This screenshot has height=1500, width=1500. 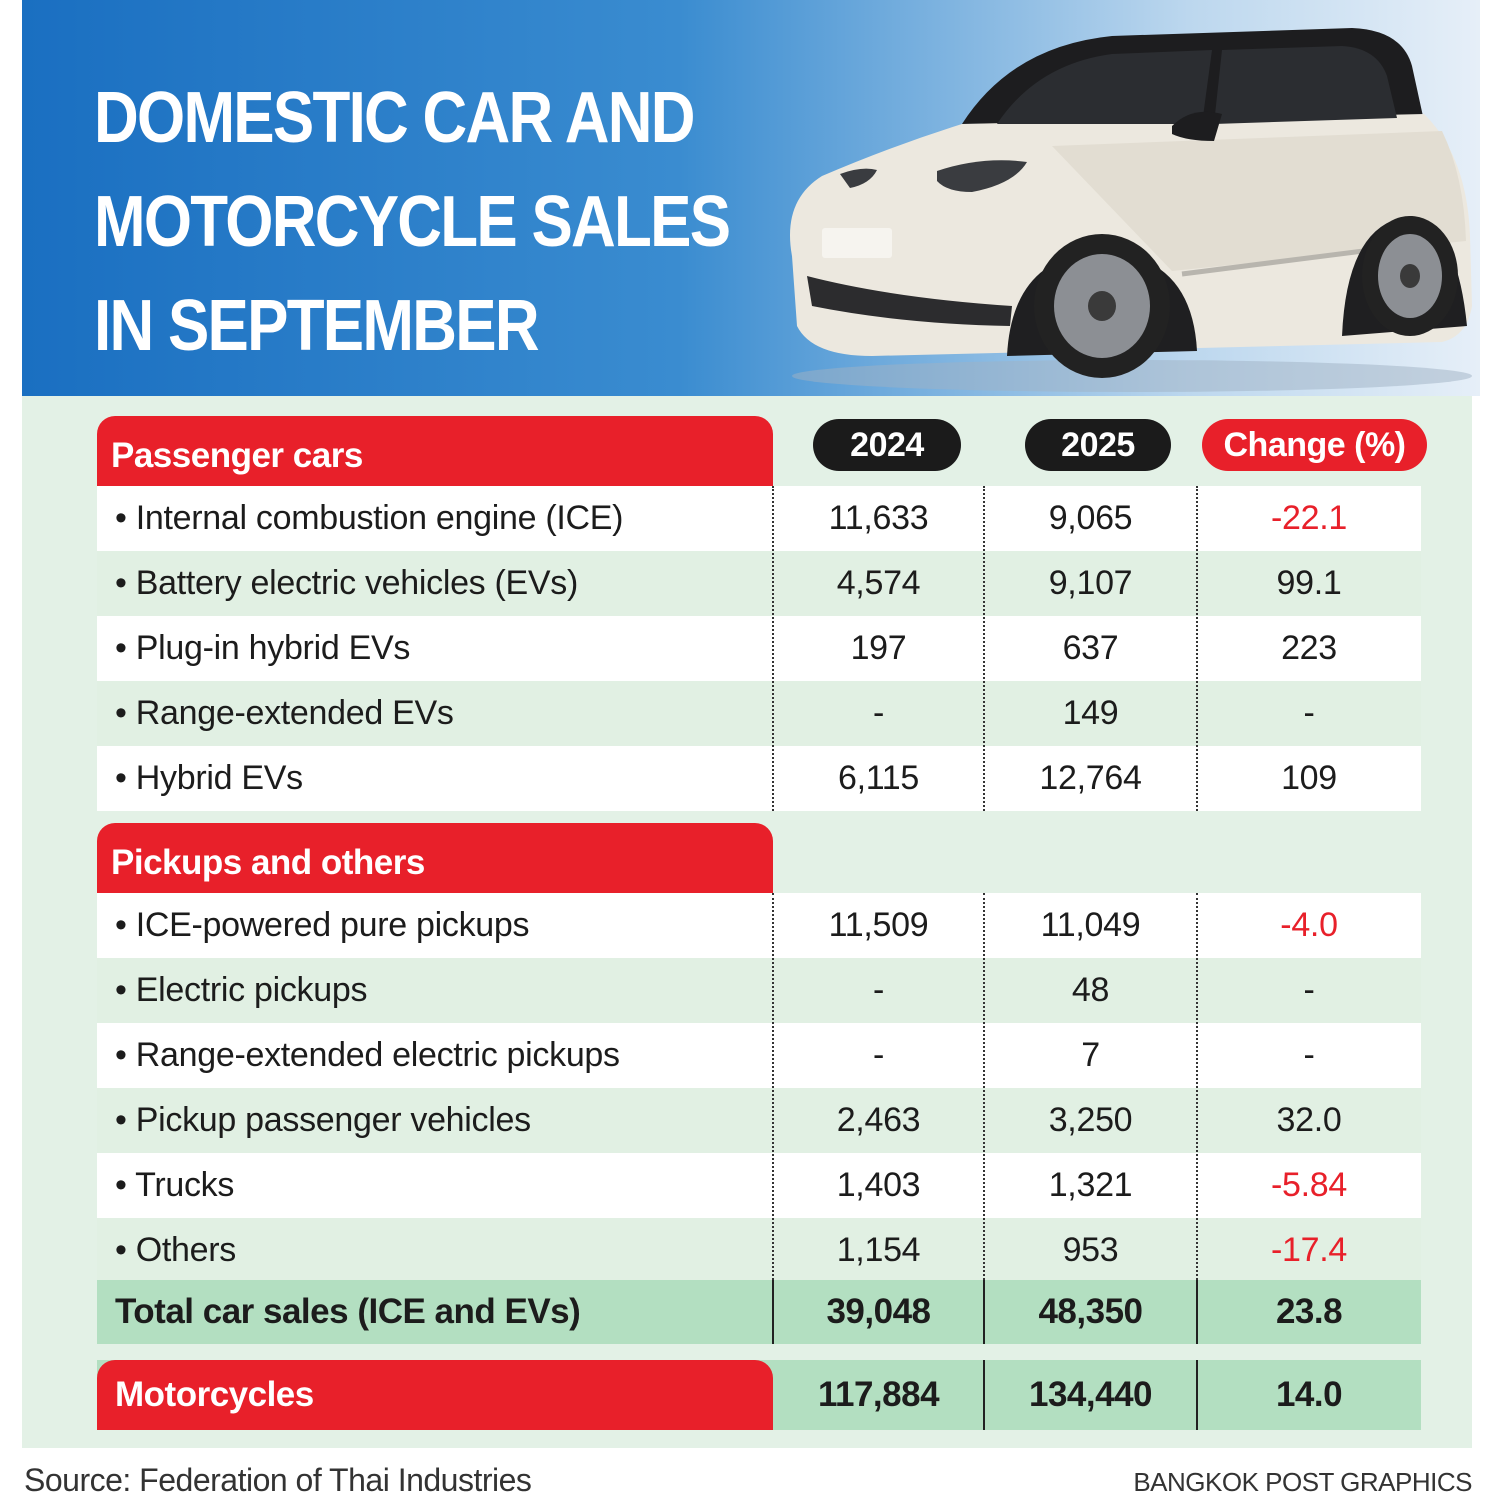 What do you see at coordinates (1309, 925) in the screenshot?
I see `cell-change: -4.0` at bounding box center [1309, 925].